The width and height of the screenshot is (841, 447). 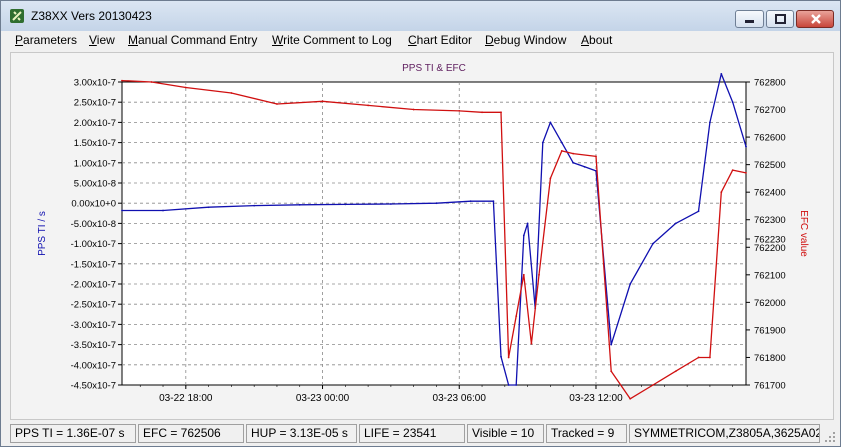 What do you see at coordinates (93, 345) in the screenshot?
I see `y-tick-label: -3.50x10-7` at bounding box center [93, 345].